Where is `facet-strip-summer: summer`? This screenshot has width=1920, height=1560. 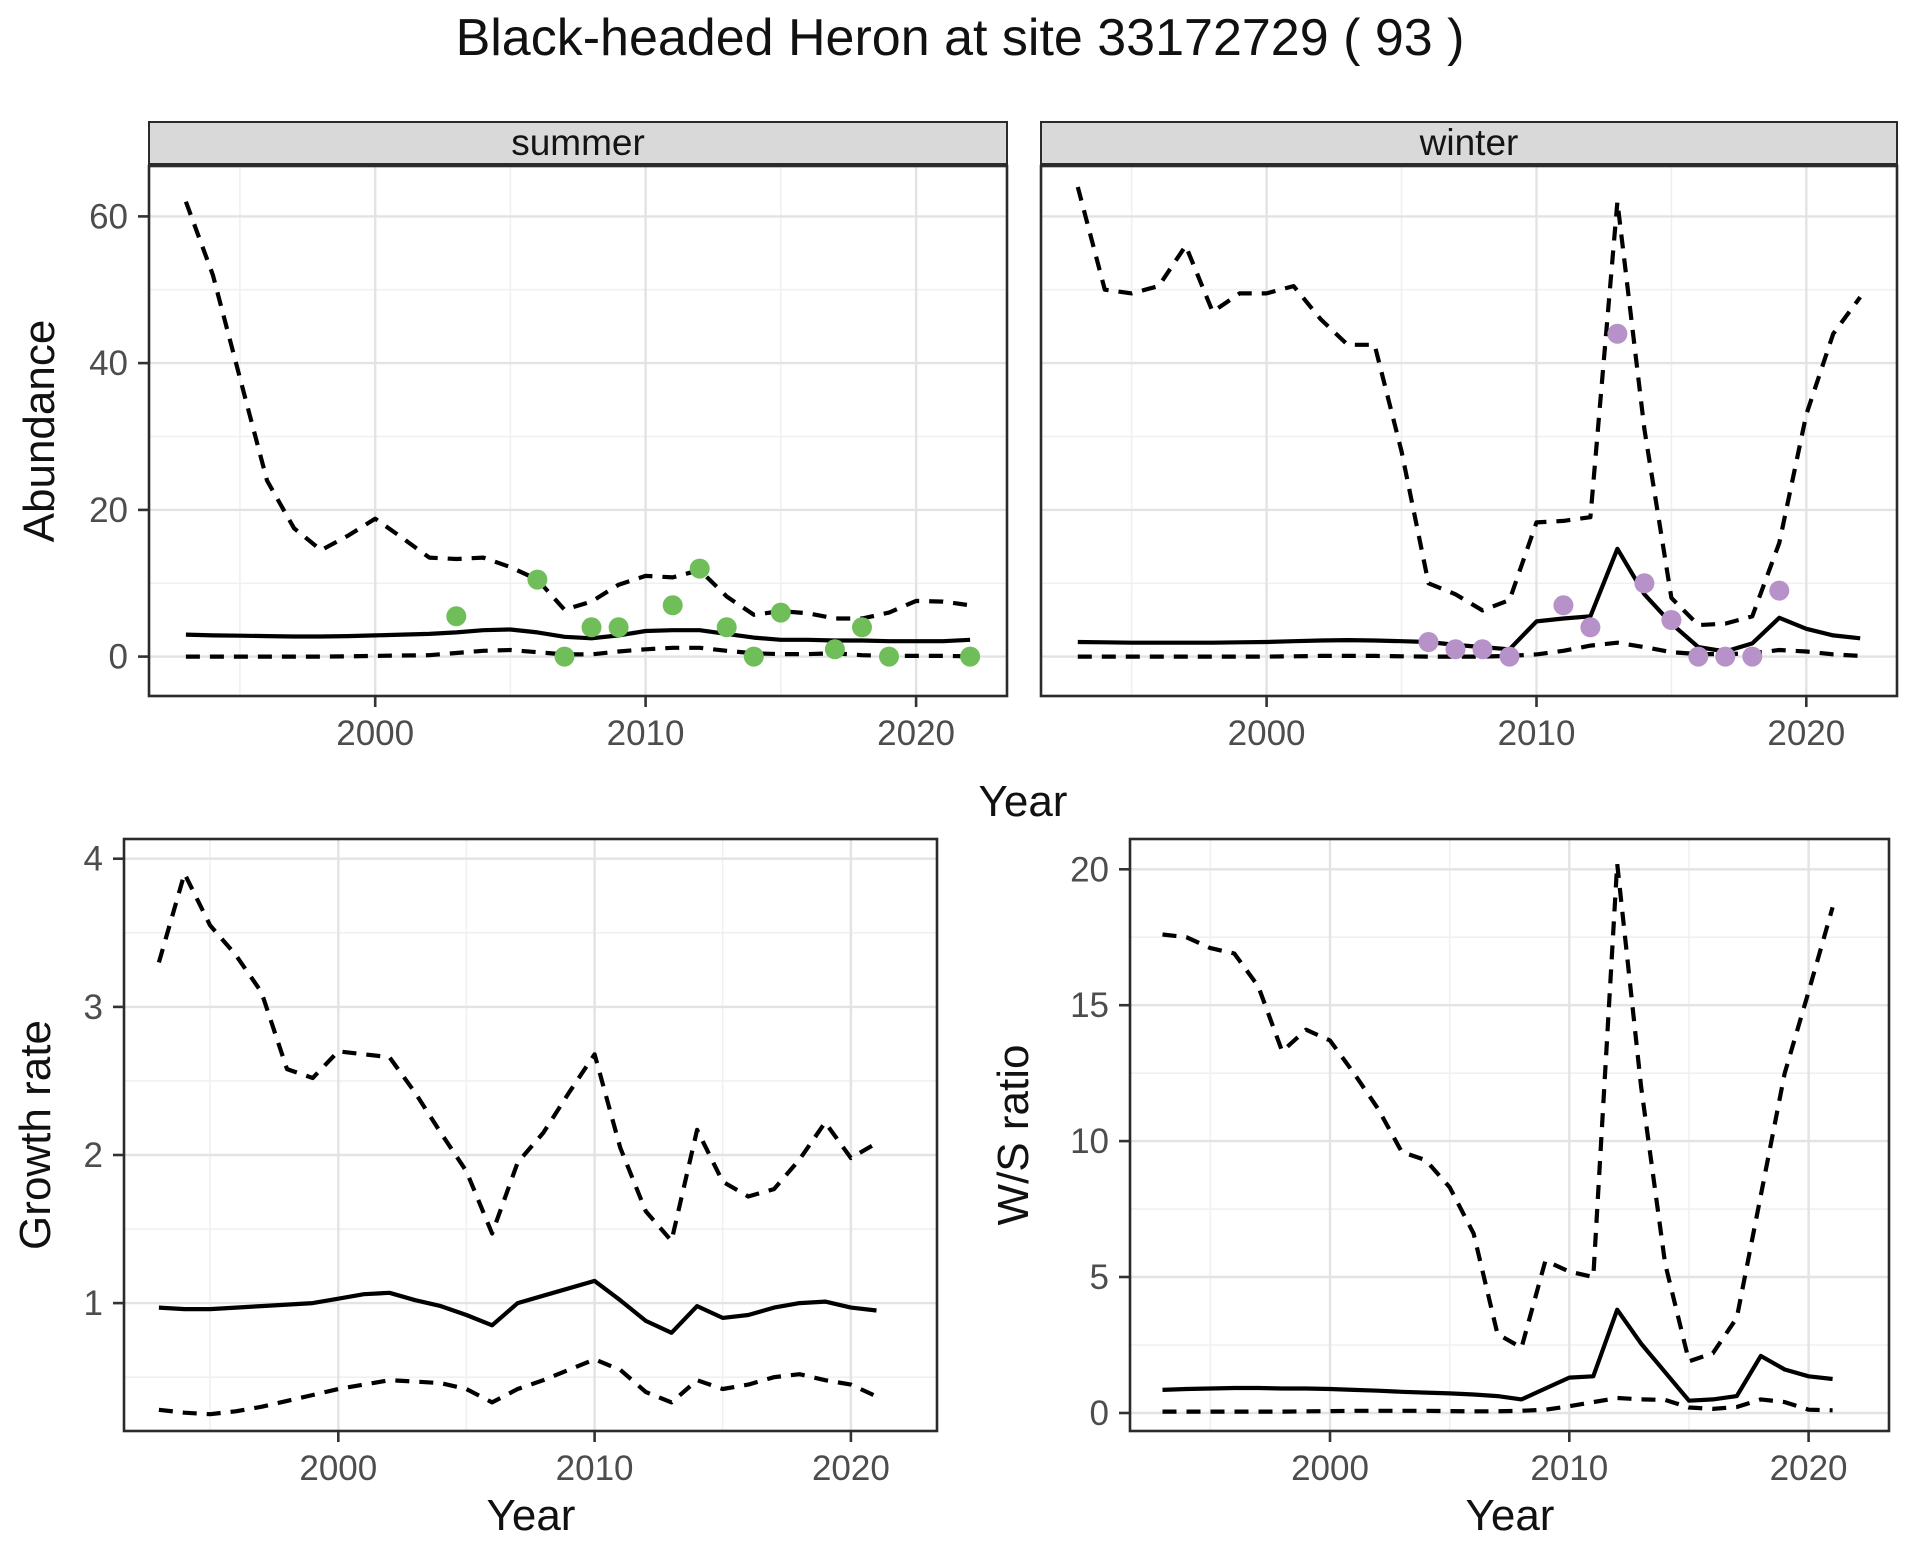 facet-strip-summer: summer is located at coordinates (578, 143).